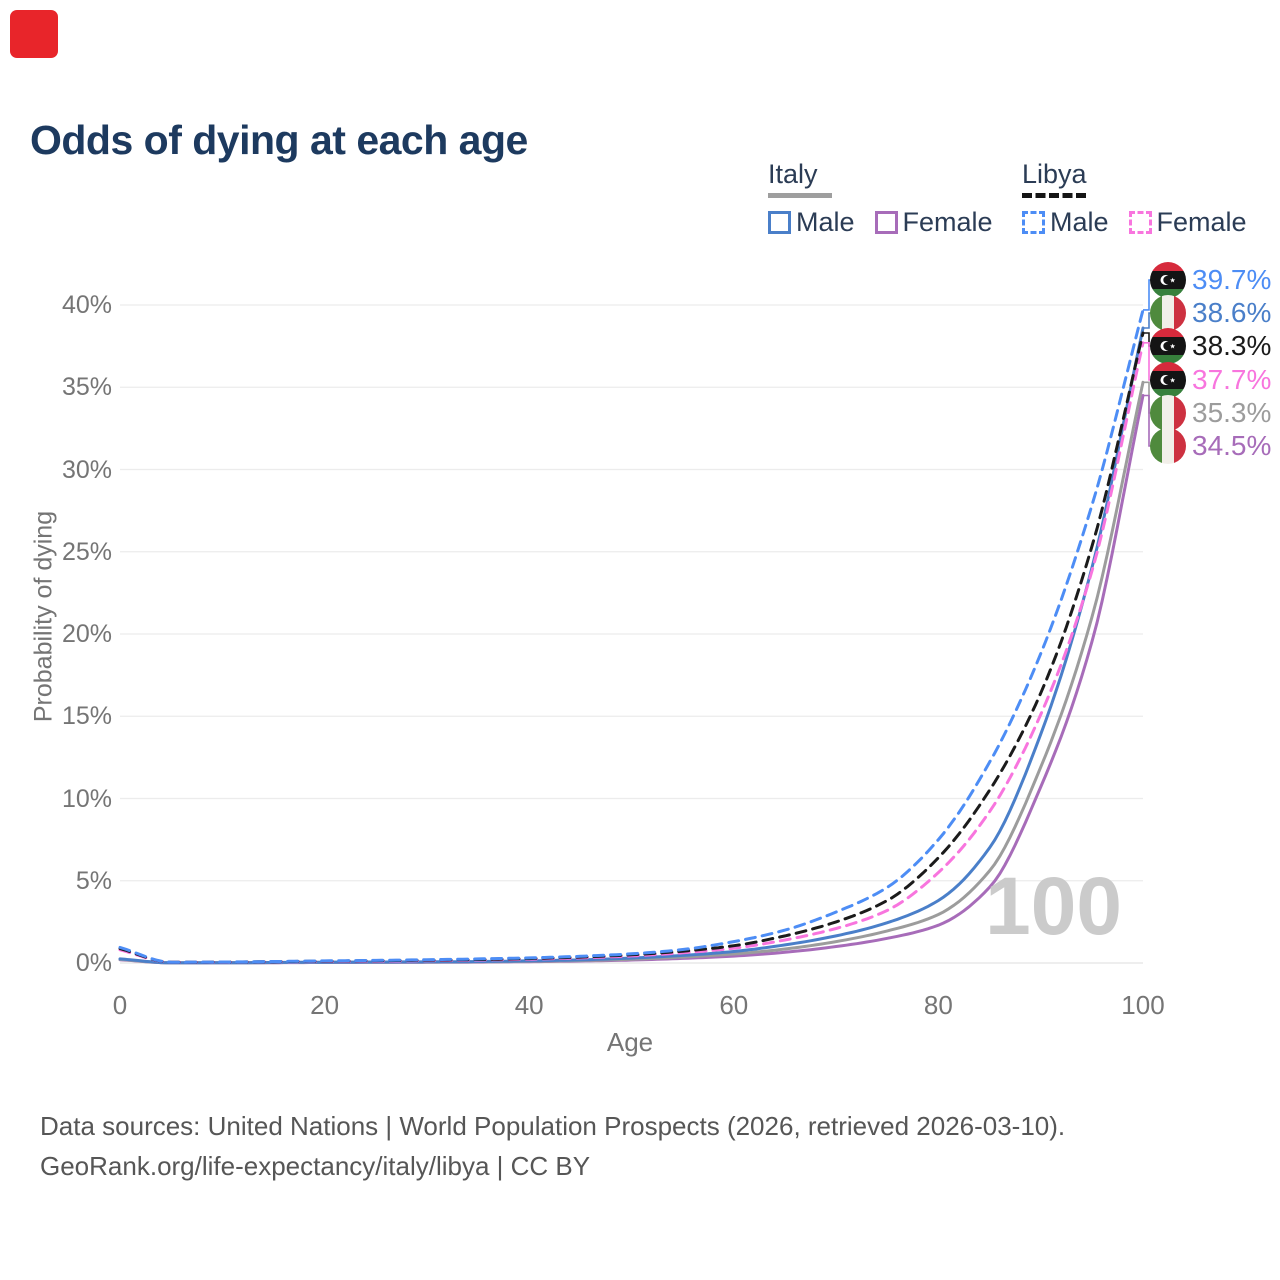 This screenshot has height=1280, width=1280. Describe the element at coordinates (947, 221) in the screenshot. I see `legend-label-italy-female: Female` at that location.